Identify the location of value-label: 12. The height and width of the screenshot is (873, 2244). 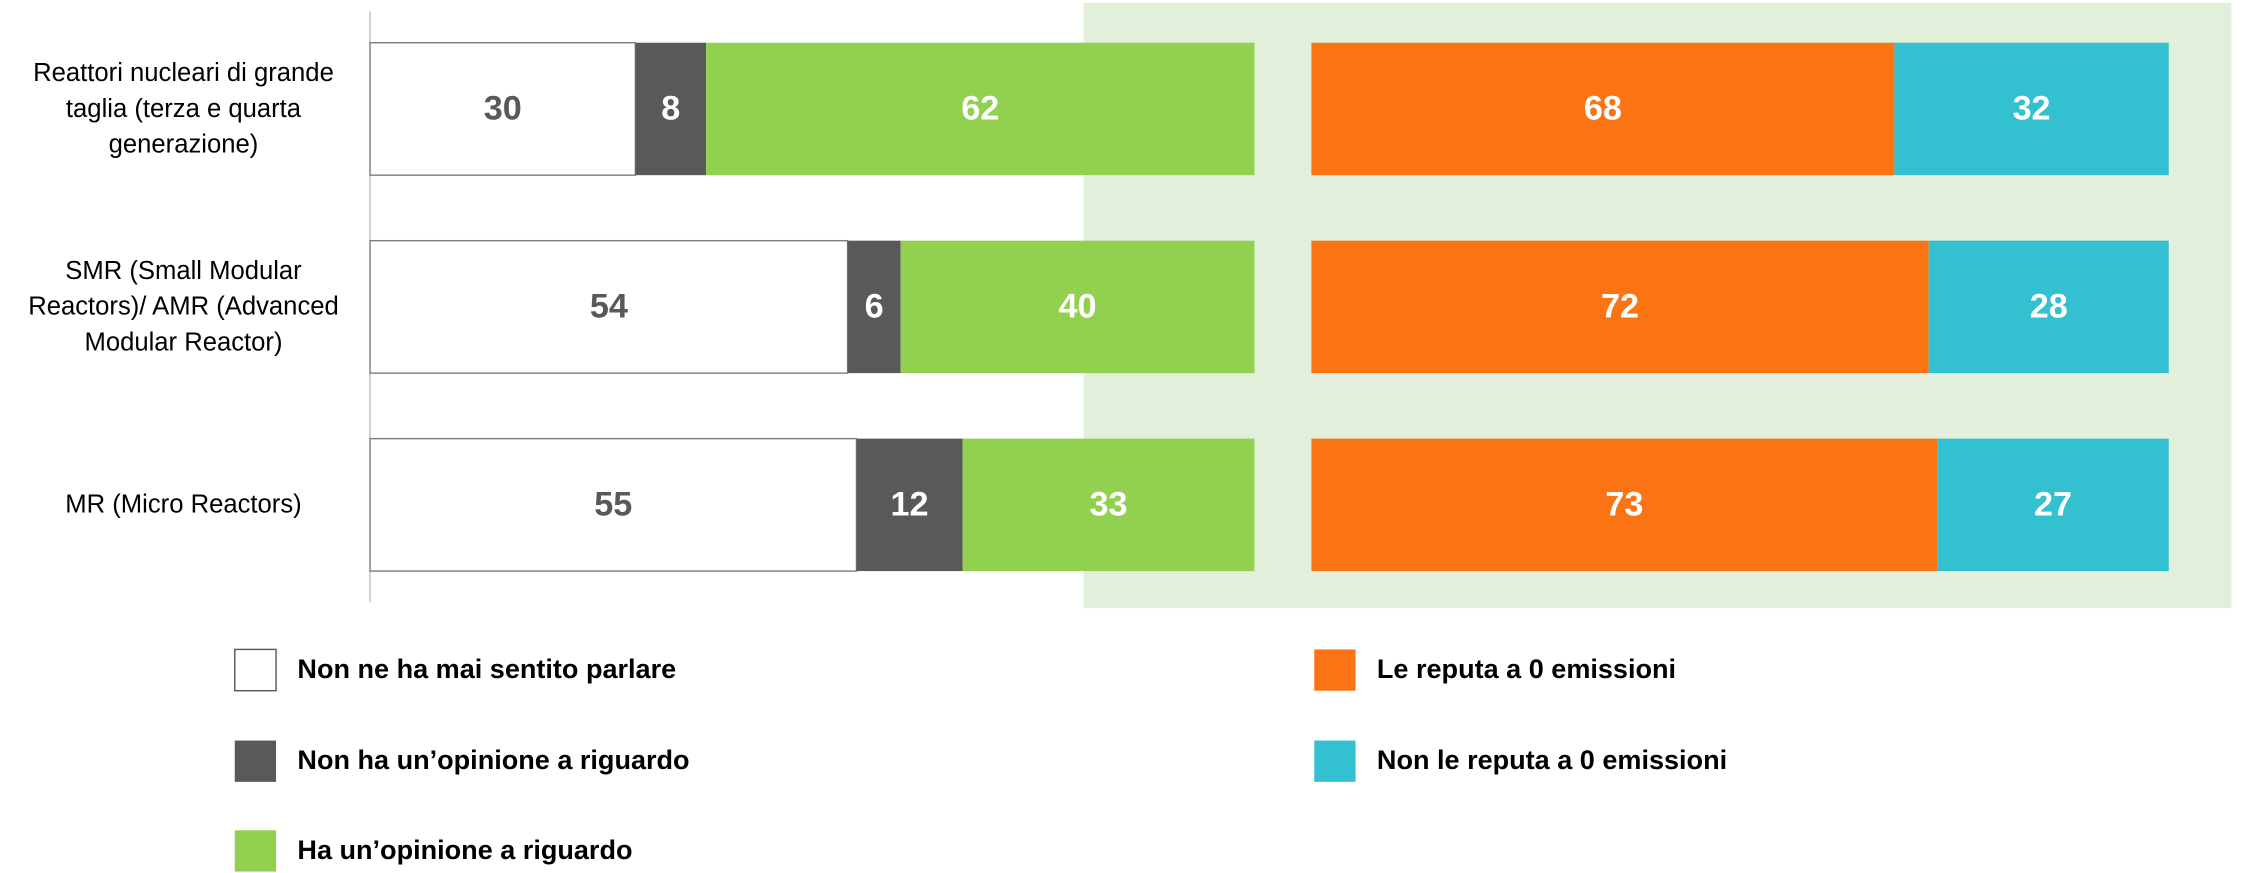
(910, 504).